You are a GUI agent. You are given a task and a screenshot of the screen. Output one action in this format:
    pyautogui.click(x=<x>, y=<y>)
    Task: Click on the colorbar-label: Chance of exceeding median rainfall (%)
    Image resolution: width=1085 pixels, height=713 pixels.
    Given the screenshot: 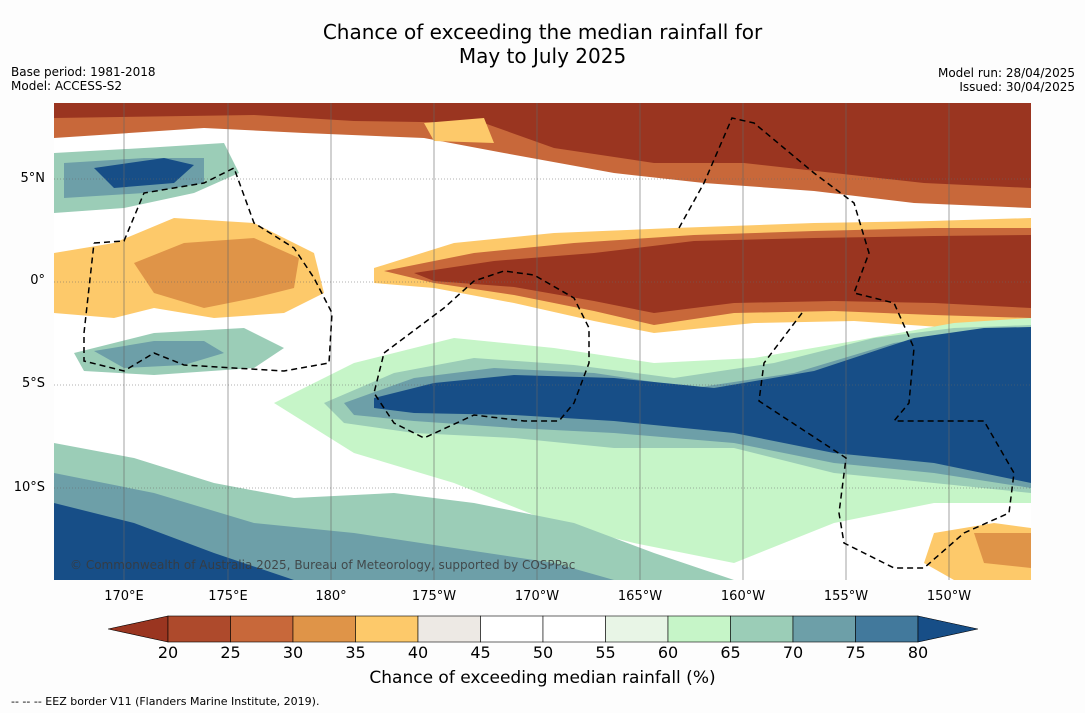 What is the action you would take?
    pyautogui.click(x=542, y=678)
    